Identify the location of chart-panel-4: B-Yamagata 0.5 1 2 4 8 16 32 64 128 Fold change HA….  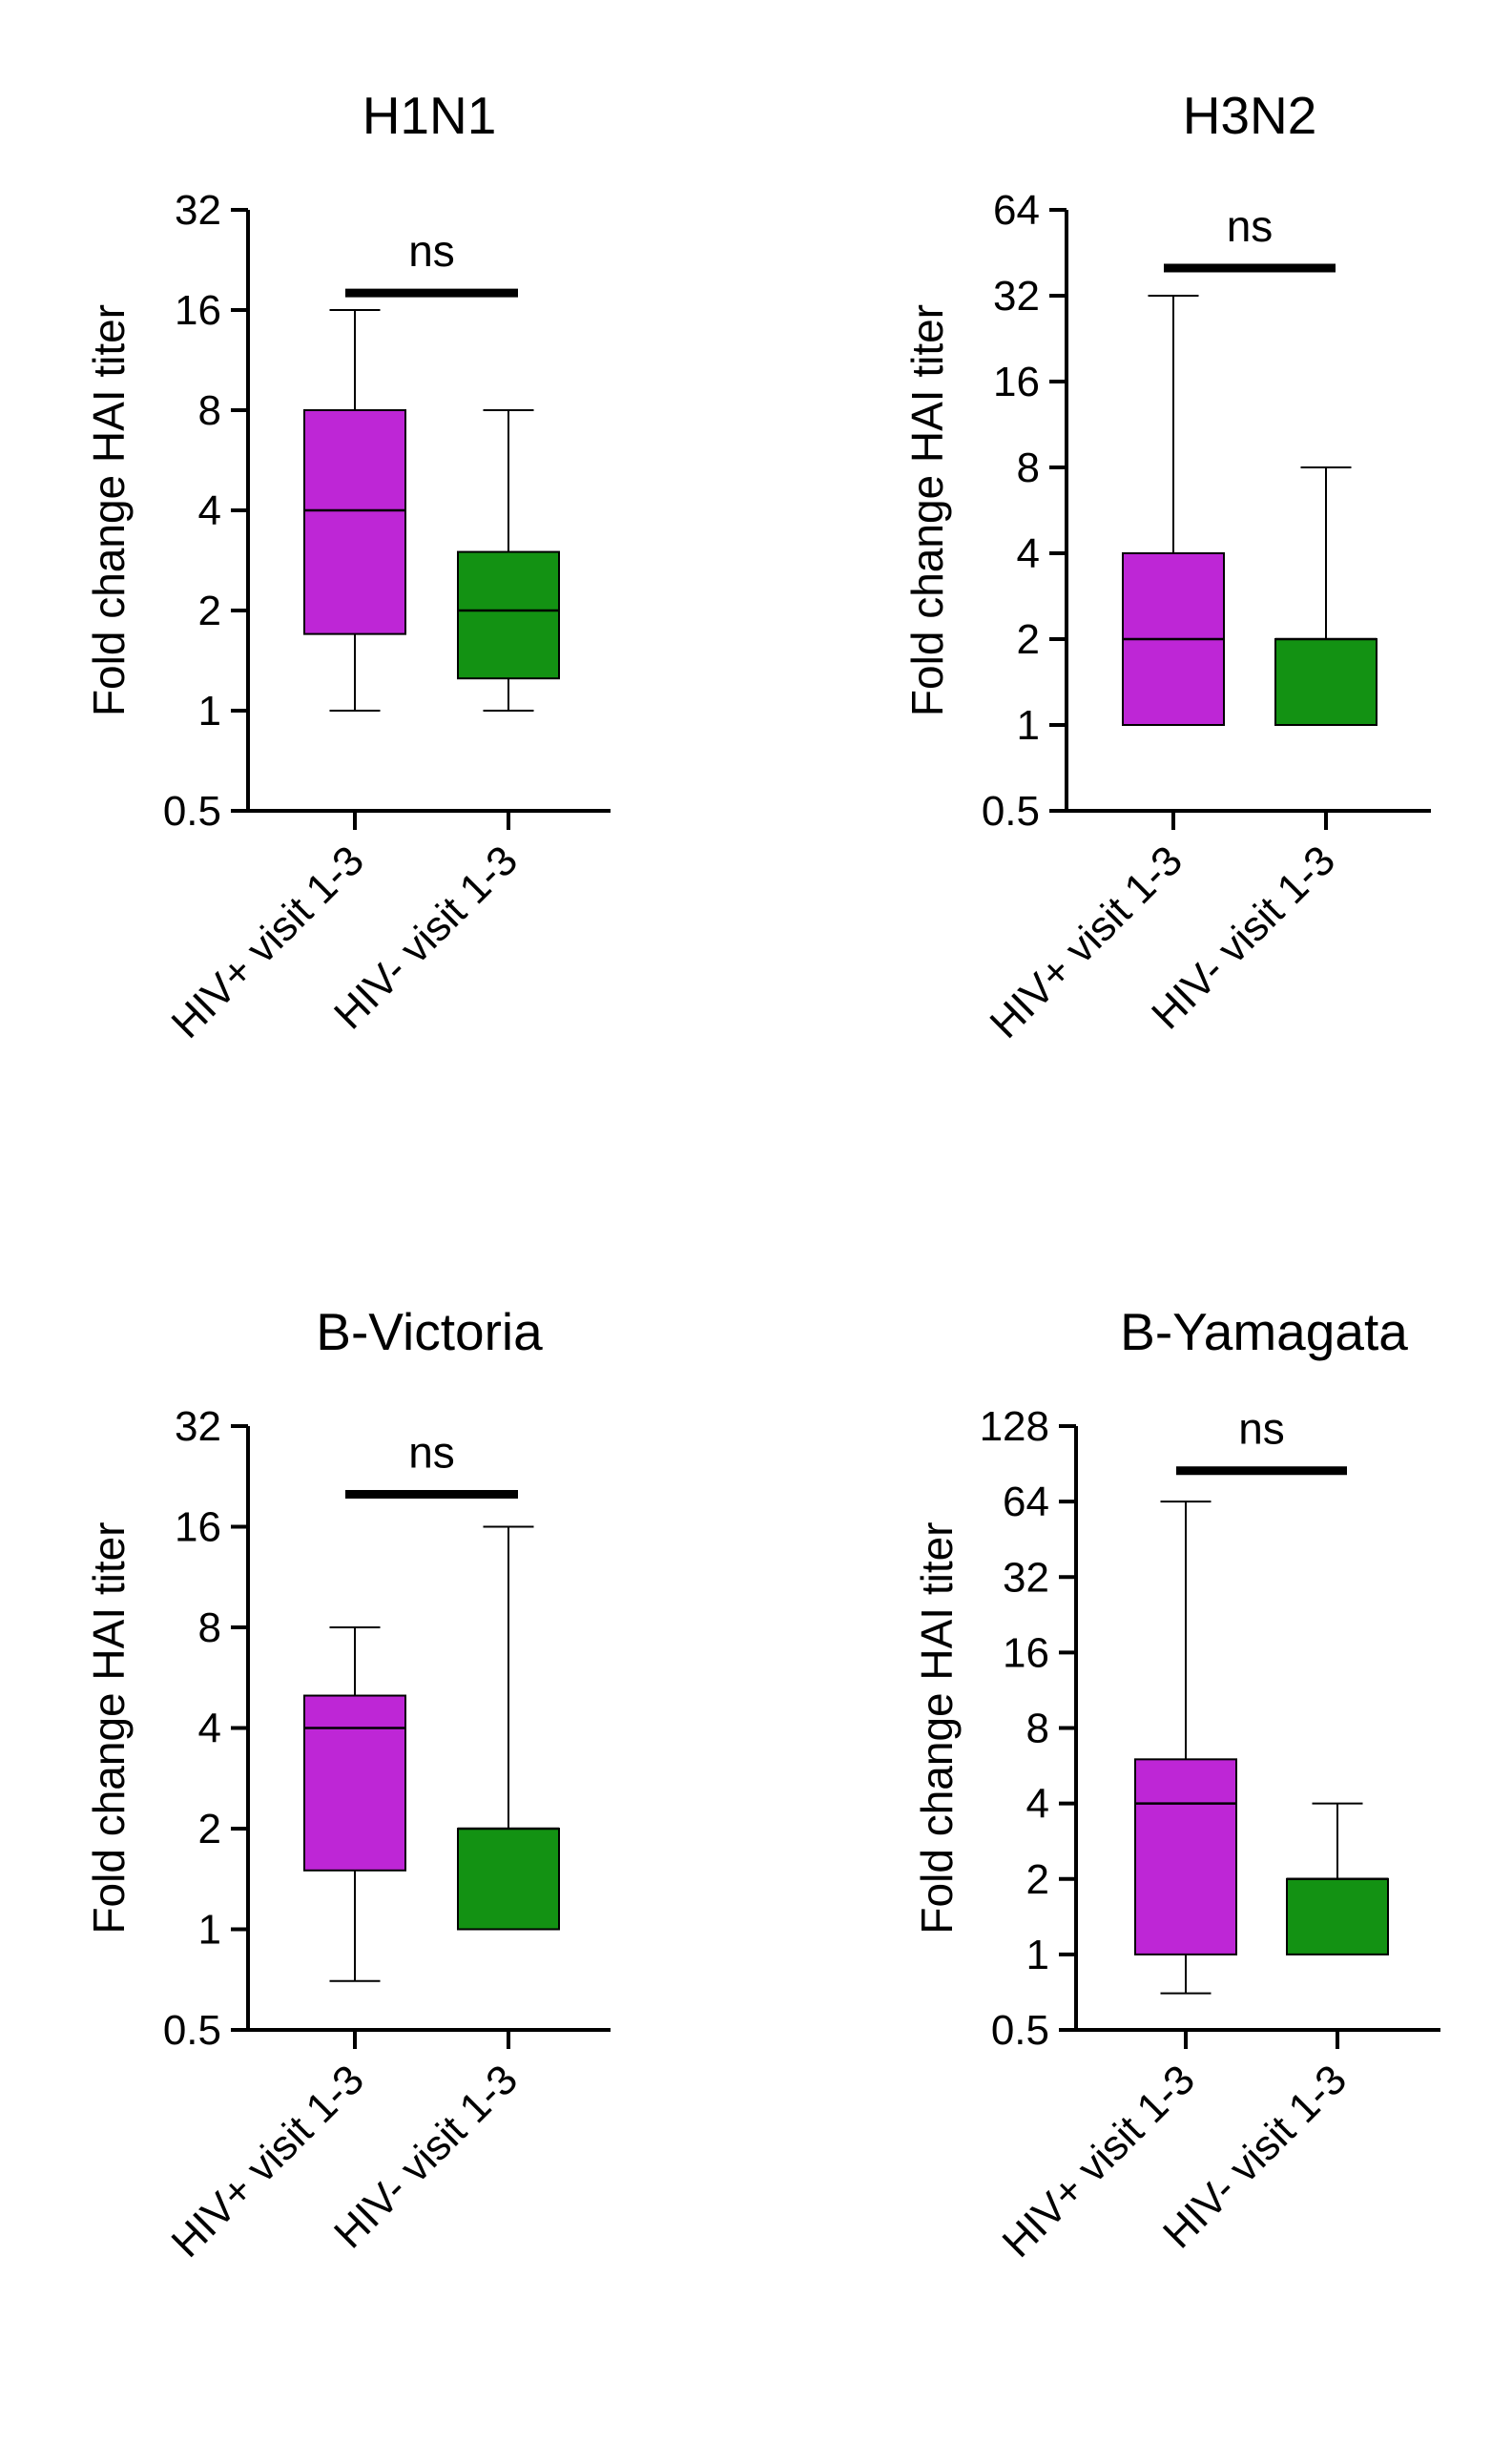
(1176, 1784).